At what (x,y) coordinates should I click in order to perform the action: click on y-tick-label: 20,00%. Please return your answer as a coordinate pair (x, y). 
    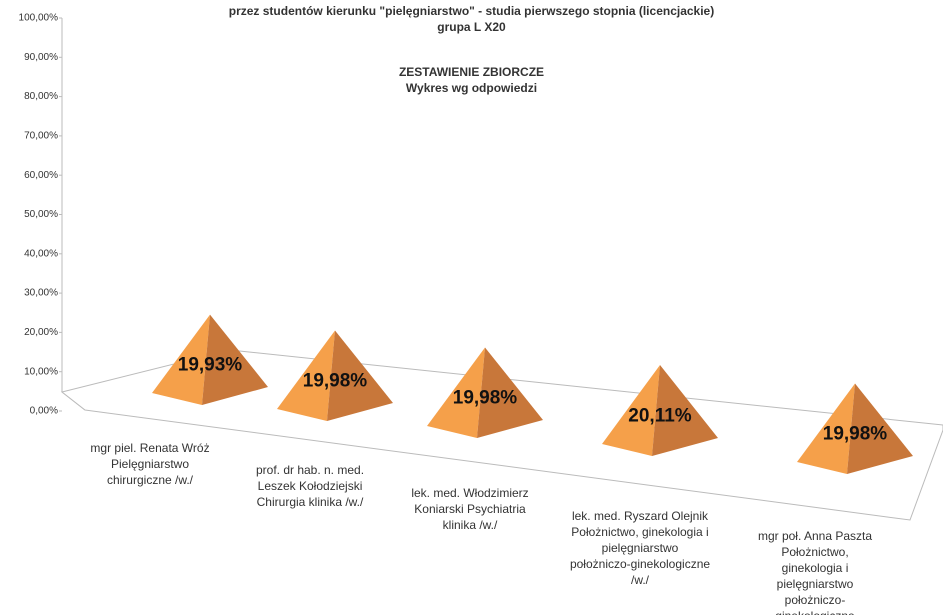
    Looking at the image, I should click on (41, 332).